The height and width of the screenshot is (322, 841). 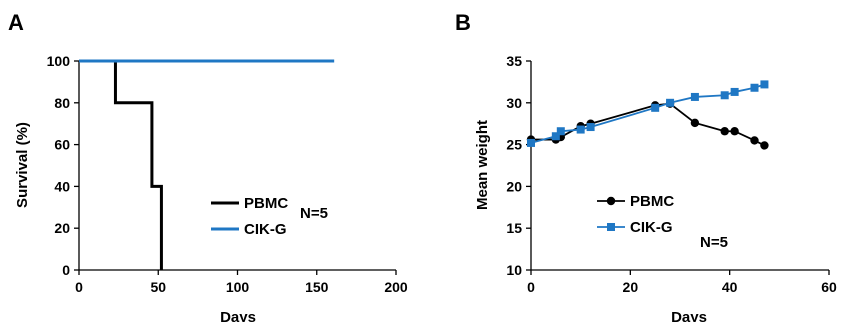 I want to click on panel-a-n-annotation: N=5, so click(x=314, y=213).